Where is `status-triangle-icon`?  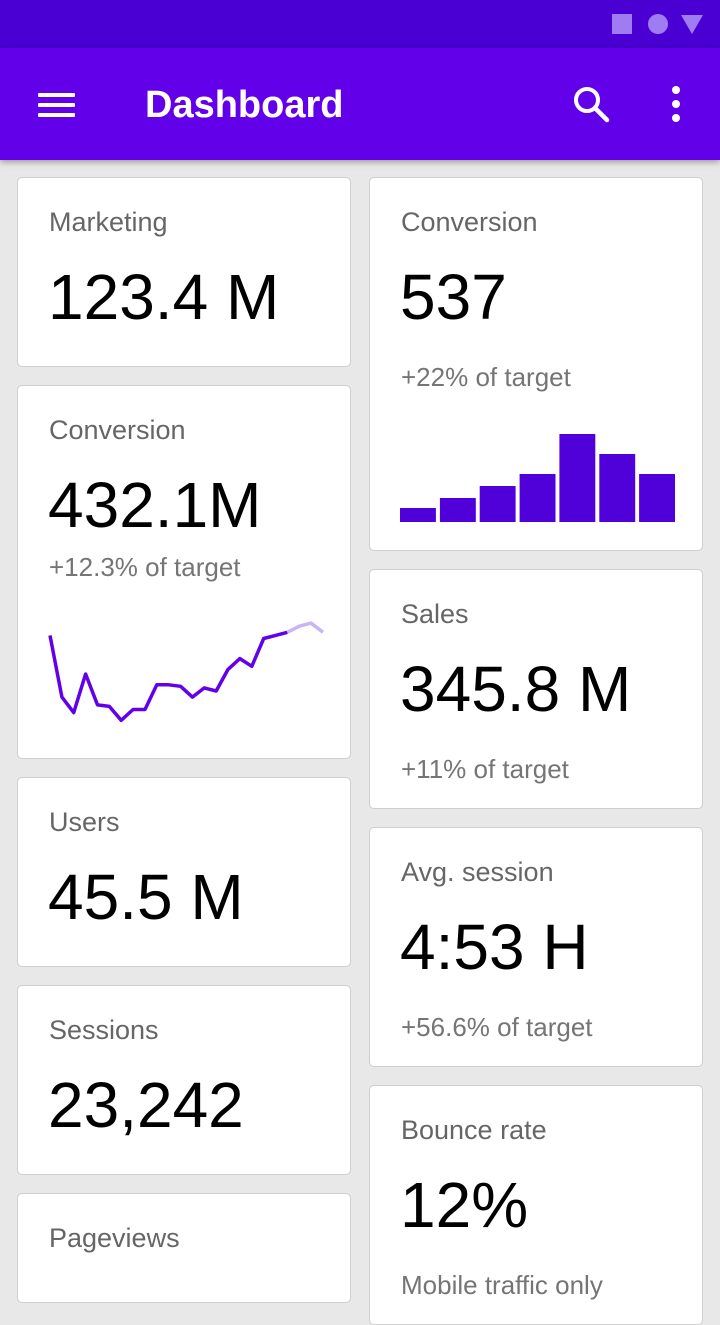
status-triangle-icon is located at coordinates (692, 24).